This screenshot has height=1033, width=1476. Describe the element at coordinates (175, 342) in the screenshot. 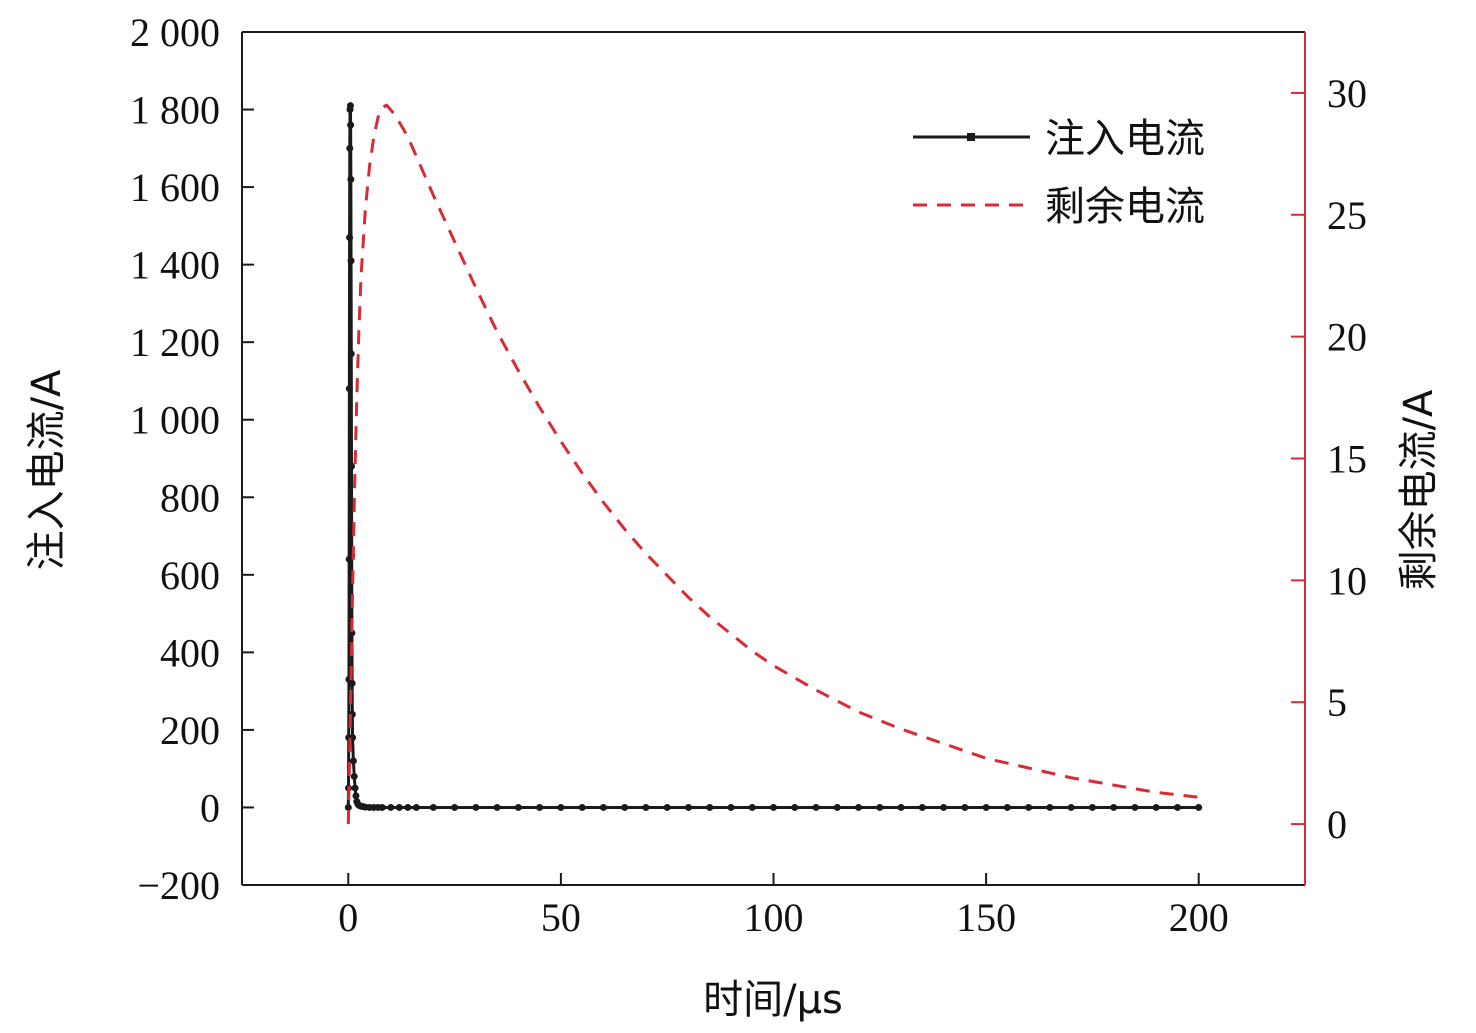

I see `y-left-tick-label: 1 200` at that location.